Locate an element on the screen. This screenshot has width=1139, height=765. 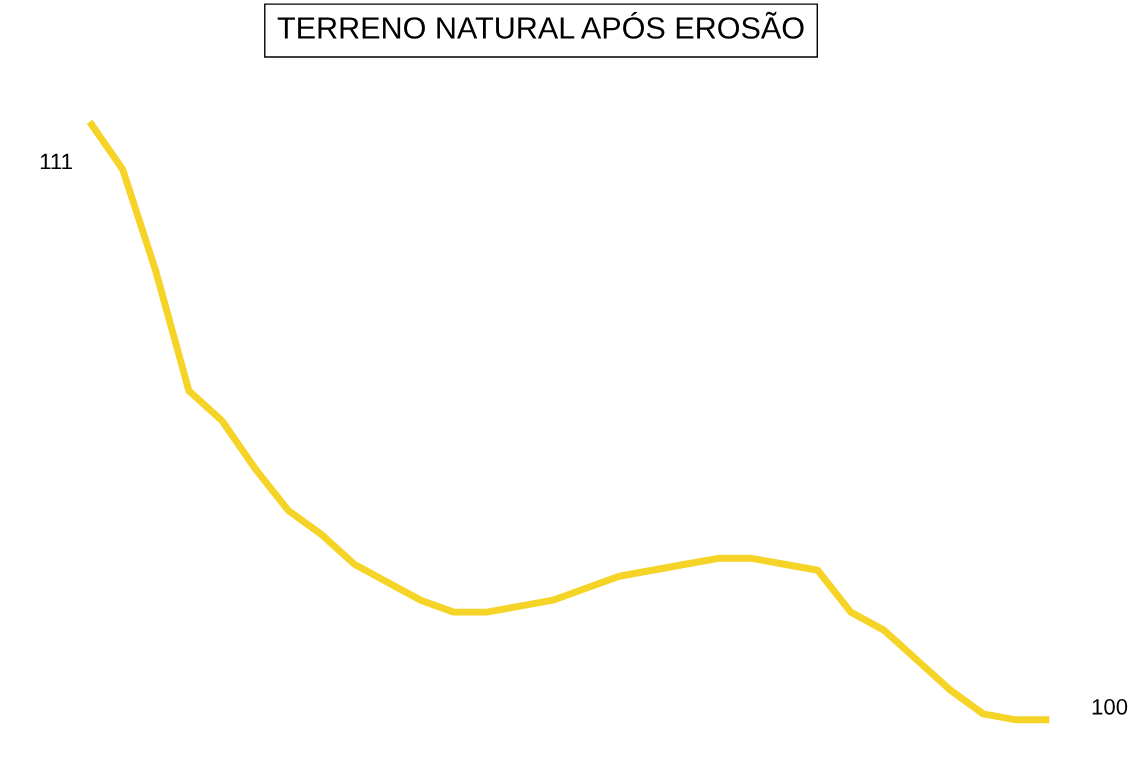
text: 111 is located at coordinates (56, 161).